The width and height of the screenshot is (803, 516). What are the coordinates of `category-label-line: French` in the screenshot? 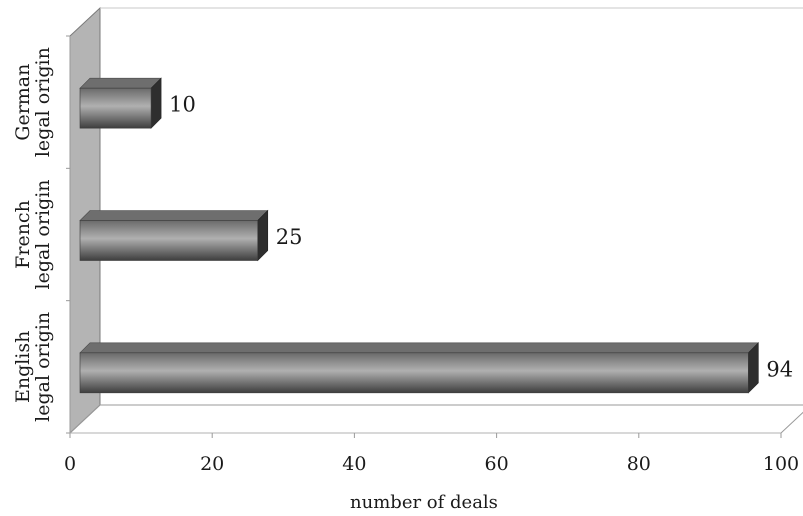 It's located at (23, 234).